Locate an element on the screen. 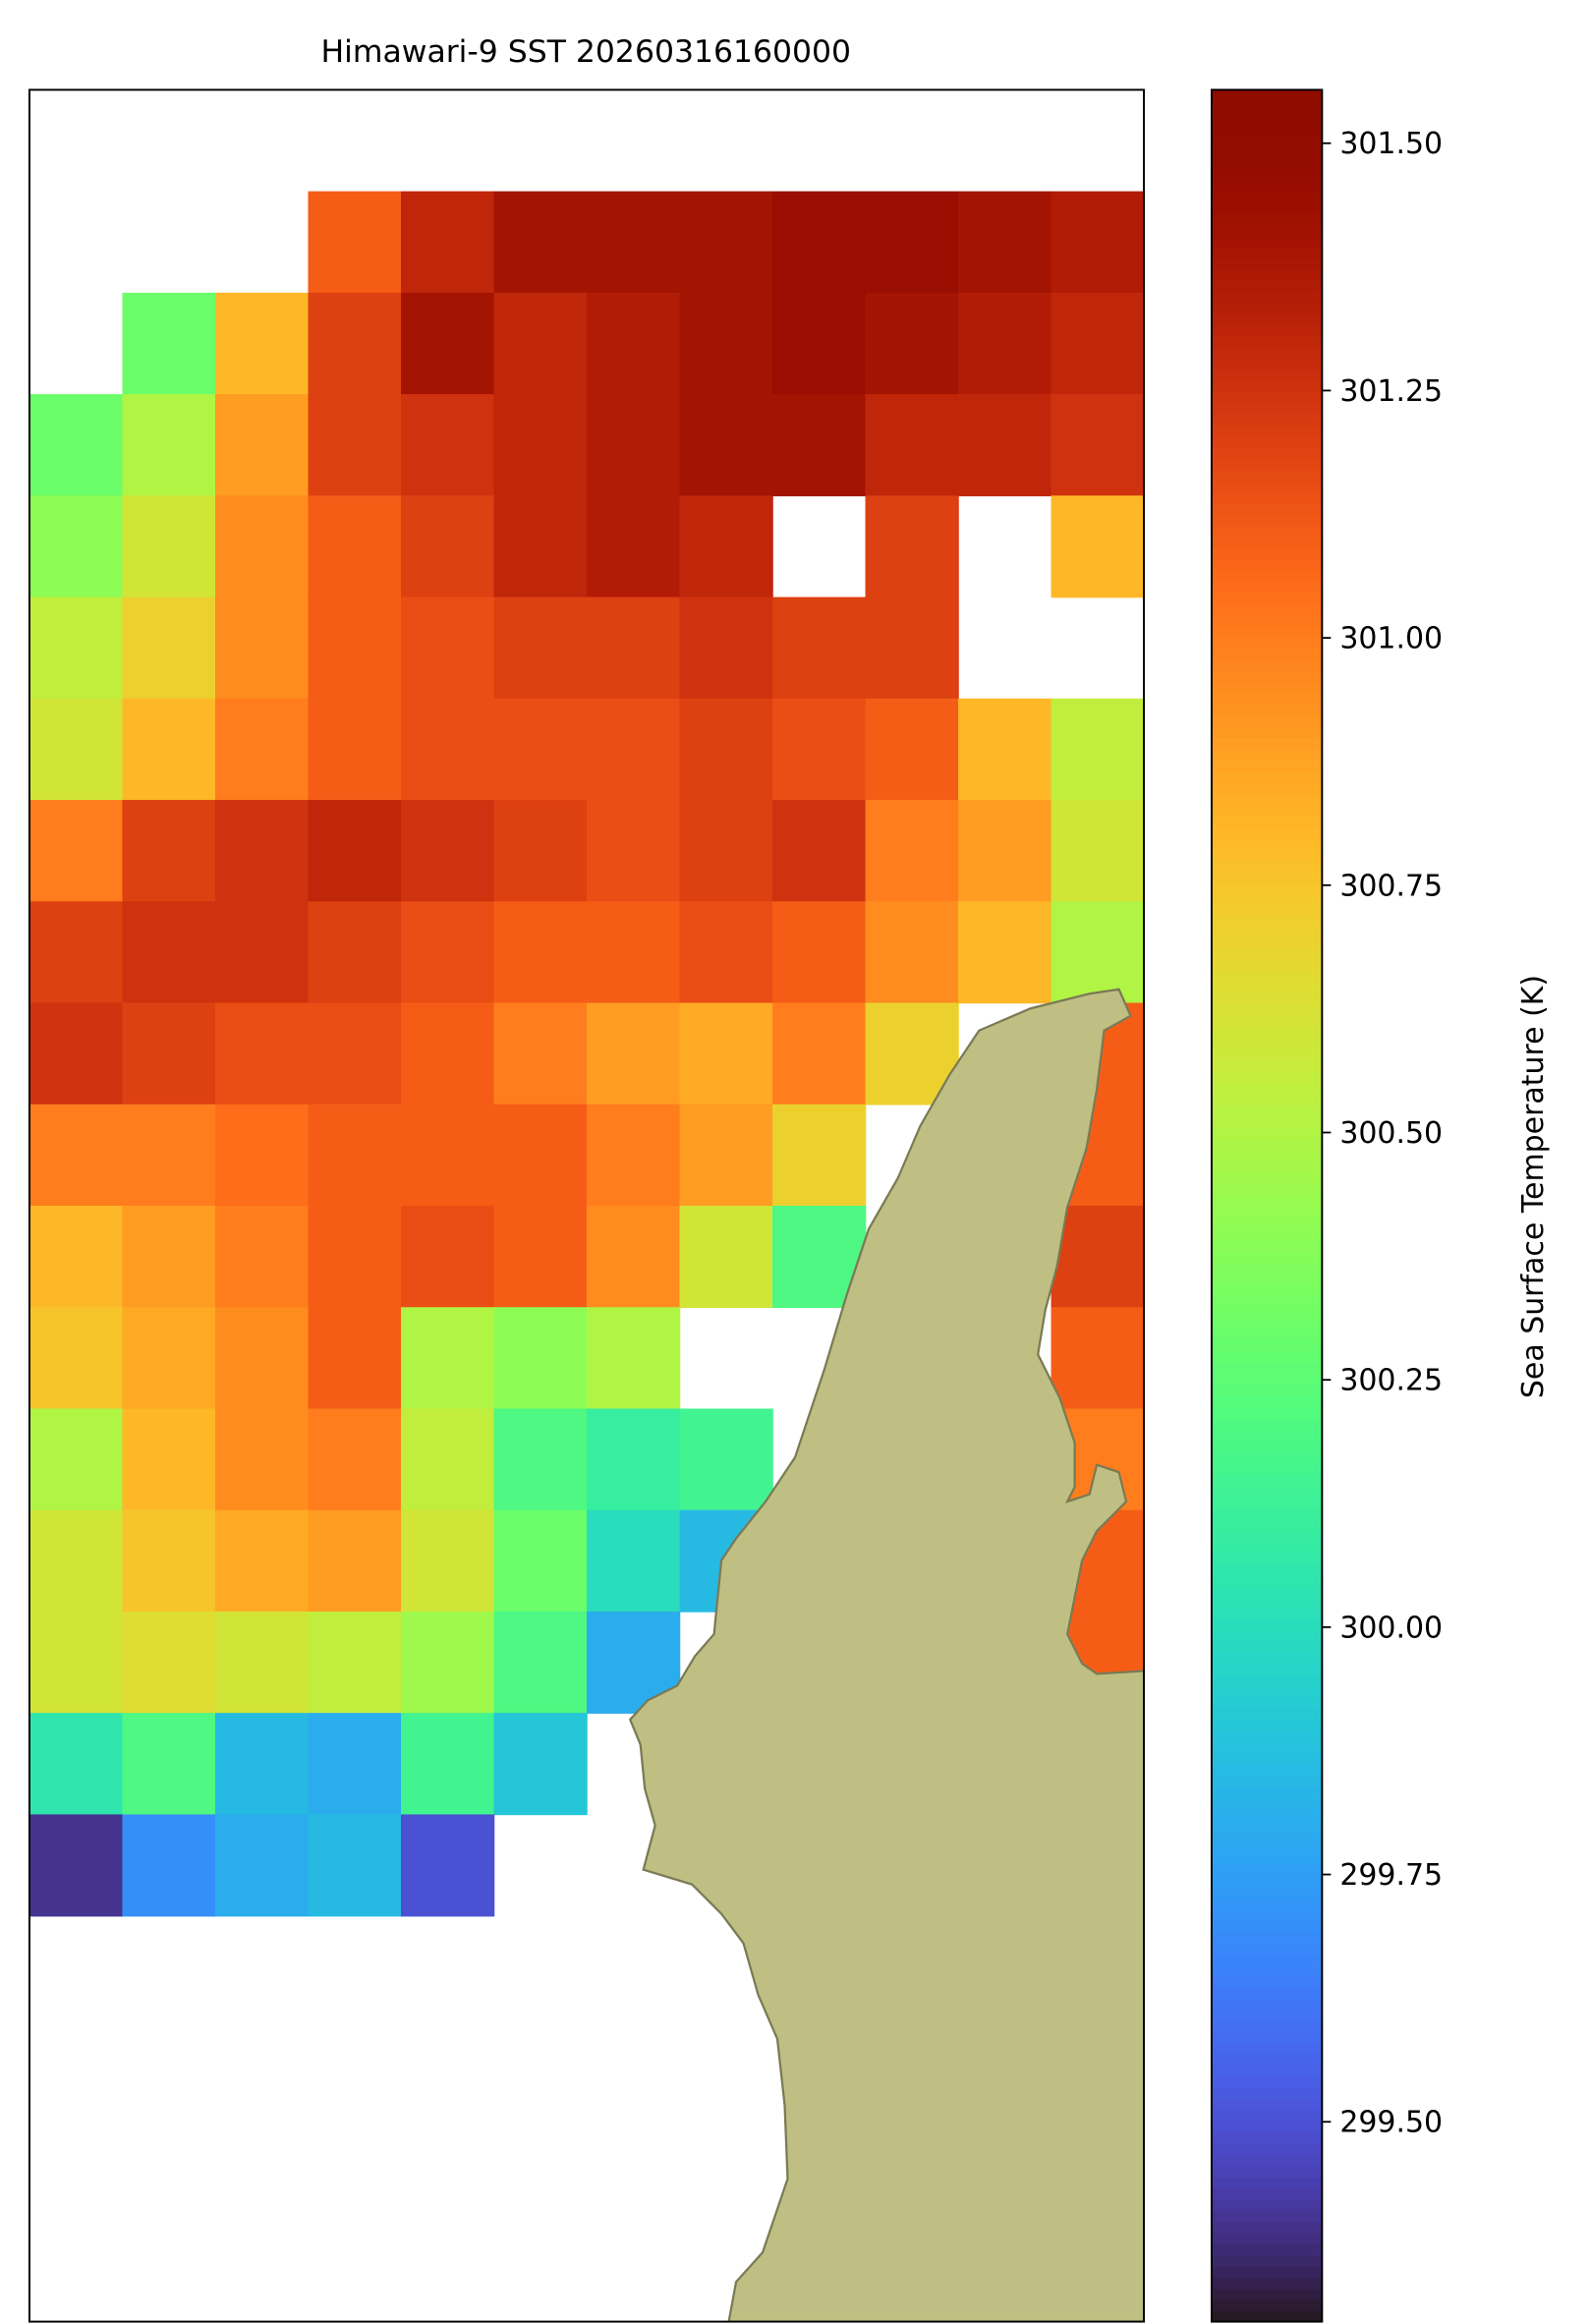  colorbar-tick-label: 300.75 is located at coordinates (1391, 886).